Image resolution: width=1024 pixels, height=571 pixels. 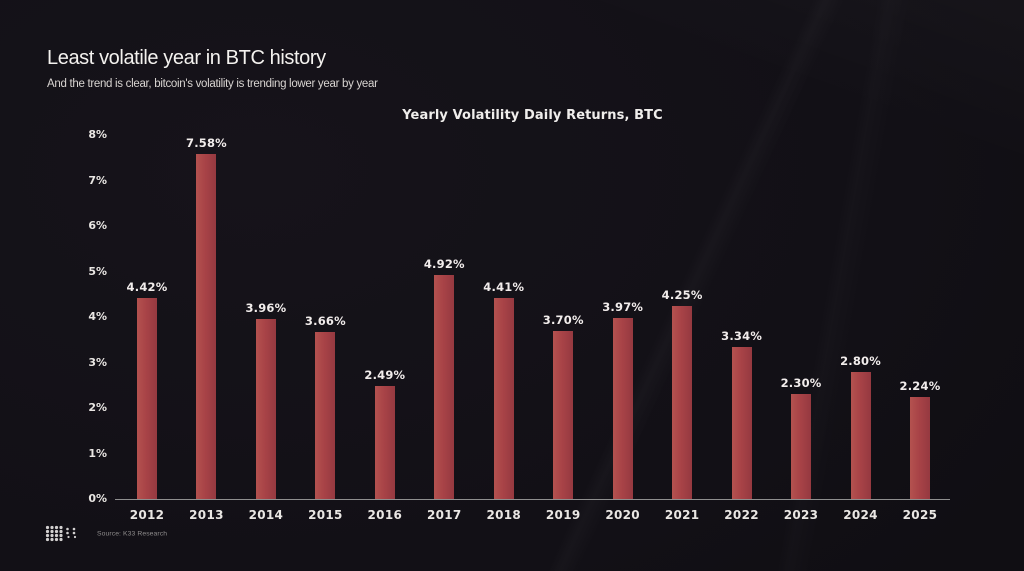 What do you see at coordinates (801, 383) in the screenshot?
I see `bar-value-label: 2.30%` at bounding box center [801, 383].